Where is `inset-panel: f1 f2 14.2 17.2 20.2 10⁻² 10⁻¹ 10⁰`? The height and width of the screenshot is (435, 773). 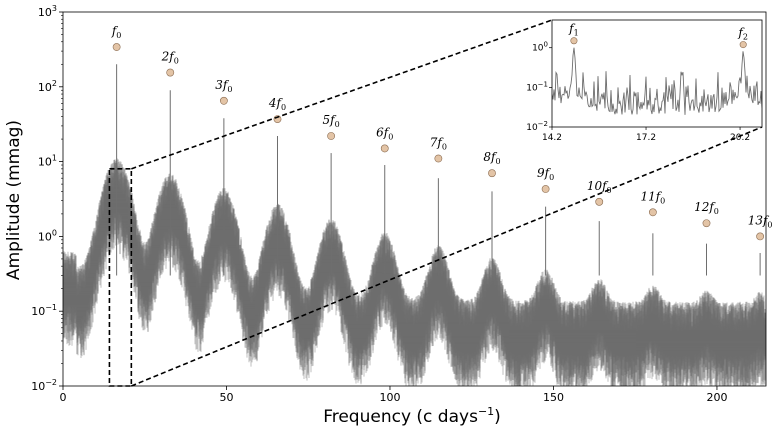
inset-panel: f1 f2 14.2 17.2 20.2 10⁻² 10⁻¹ 10⁰ is located at coordinates (644, 81).